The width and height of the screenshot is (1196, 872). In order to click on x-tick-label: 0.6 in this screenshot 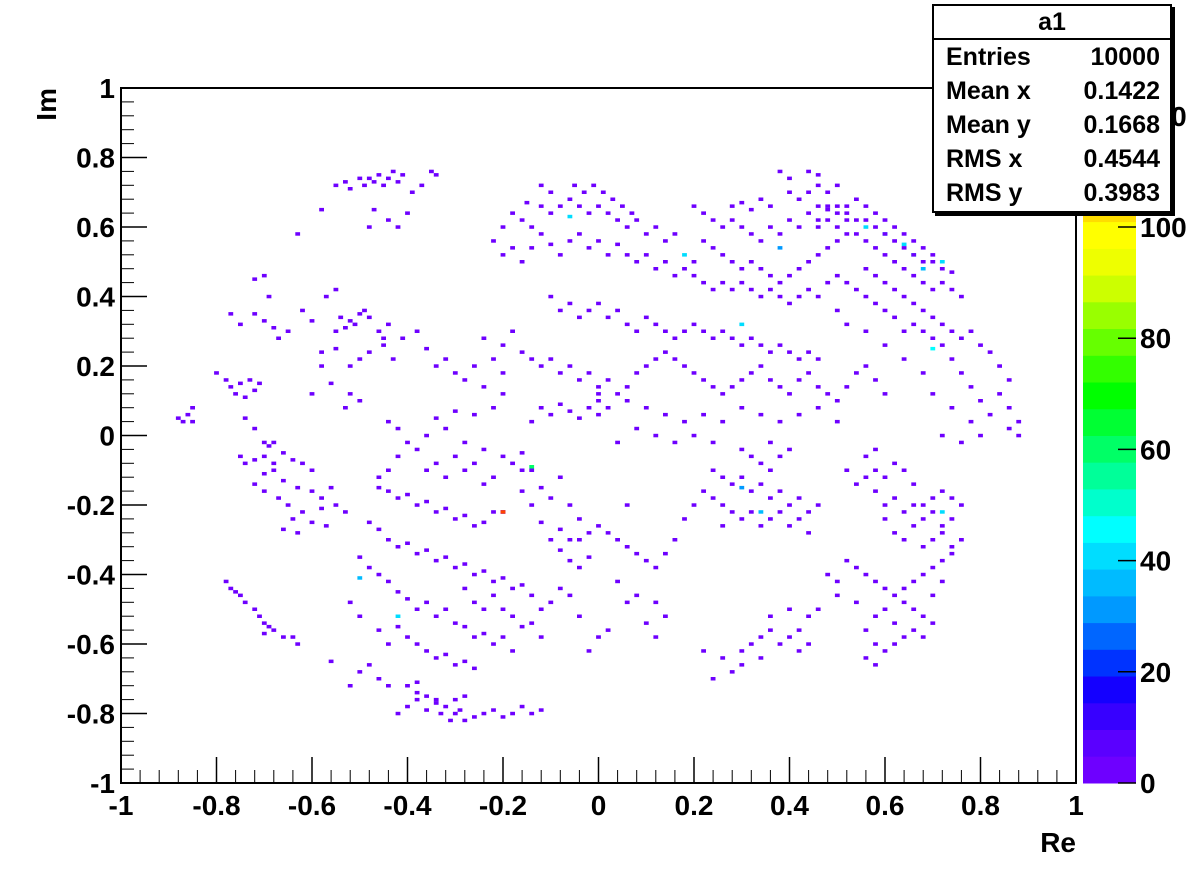, I will do `click(885, 805)`.